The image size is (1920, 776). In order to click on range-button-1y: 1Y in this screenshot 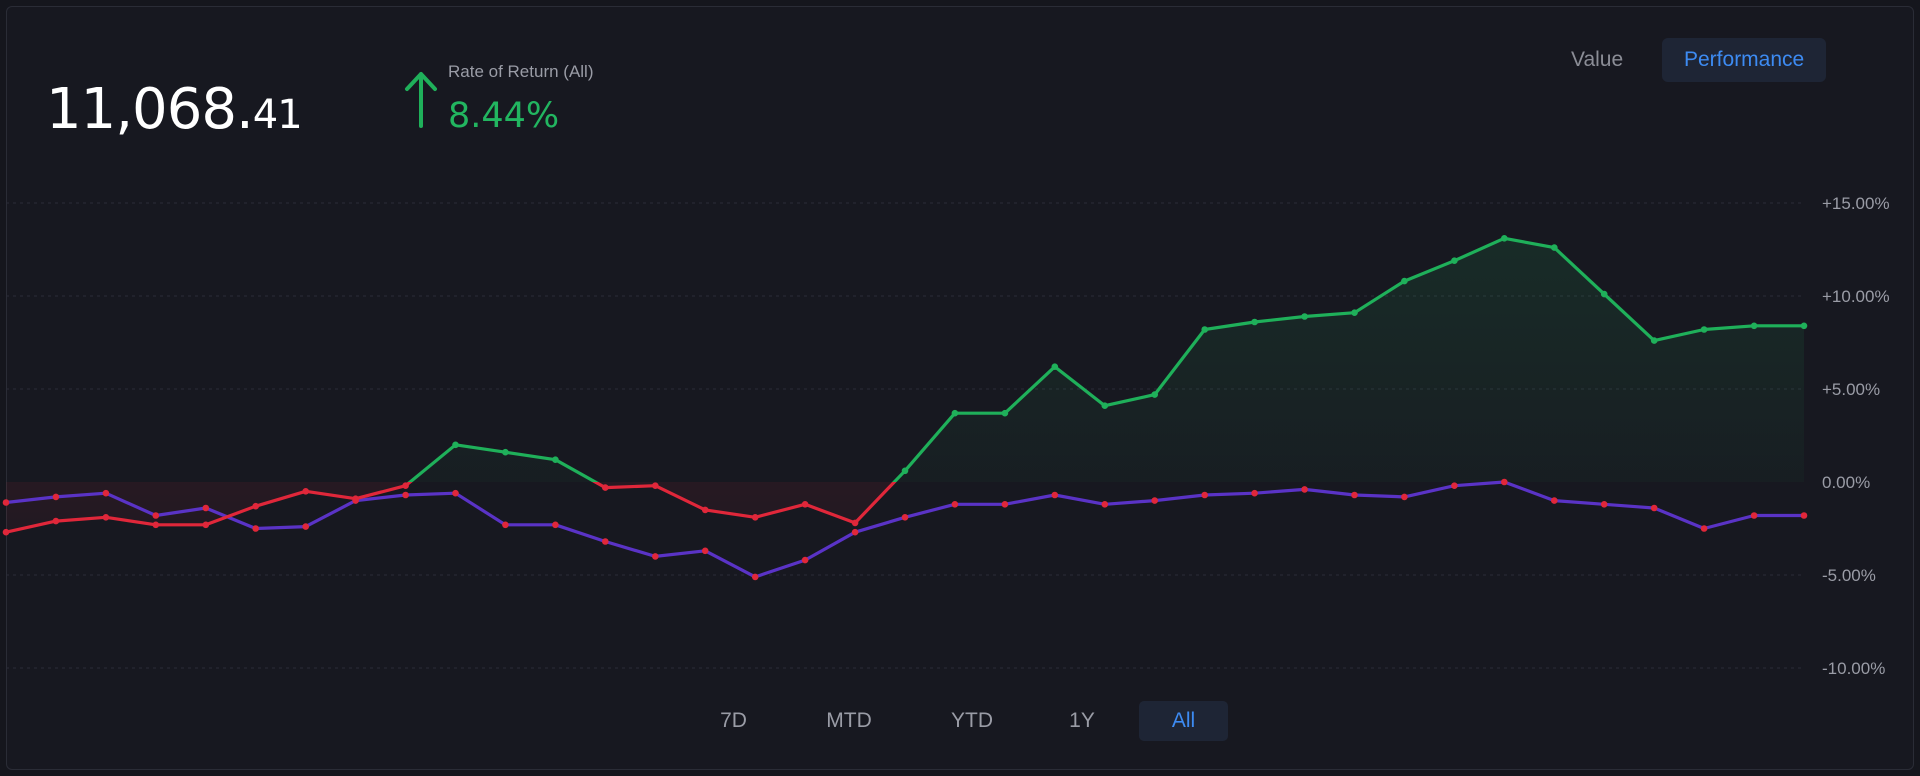, I will do `click(1082, 720)`.